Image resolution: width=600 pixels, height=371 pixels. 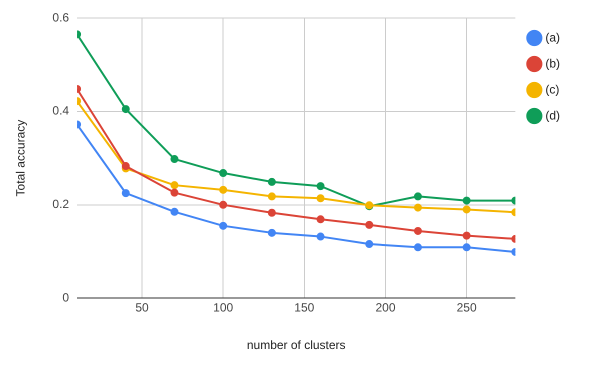 What do you see at coordinates (304, 307) in the screenshot?
I see `x-tick-label: 150` at bounding box center [304, 307].